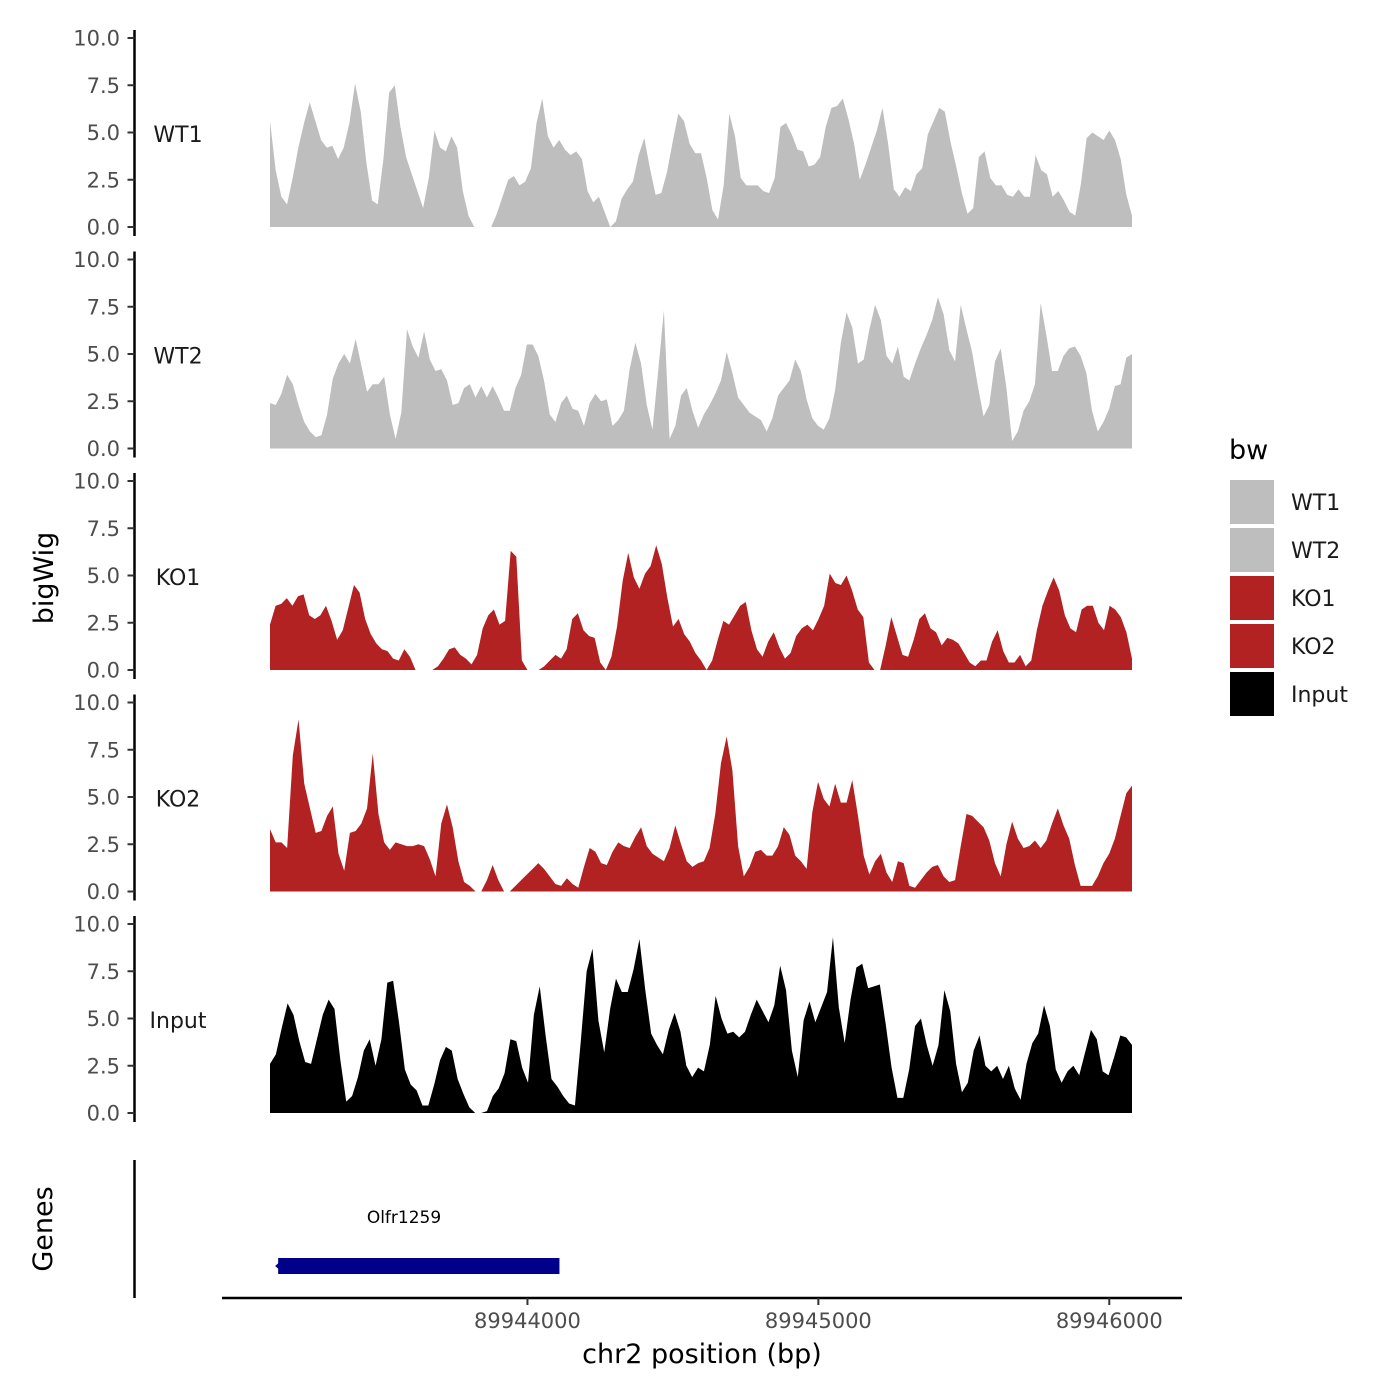  I want to click on x-tick-label: 89946000, so click(1109, 1321).